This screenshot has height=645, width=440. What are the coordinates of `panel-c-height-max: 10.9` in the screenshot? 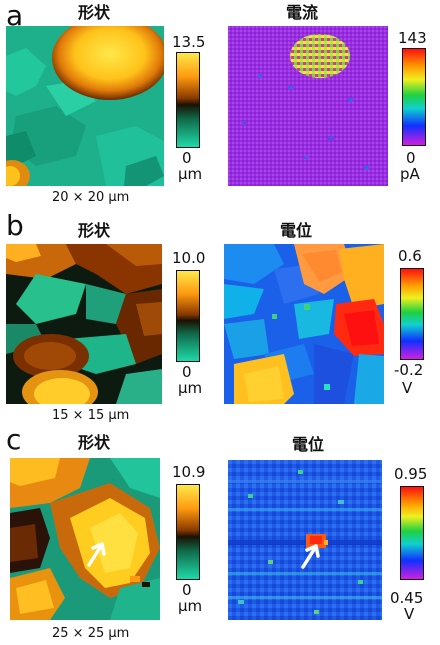 It's located at (189, 472).